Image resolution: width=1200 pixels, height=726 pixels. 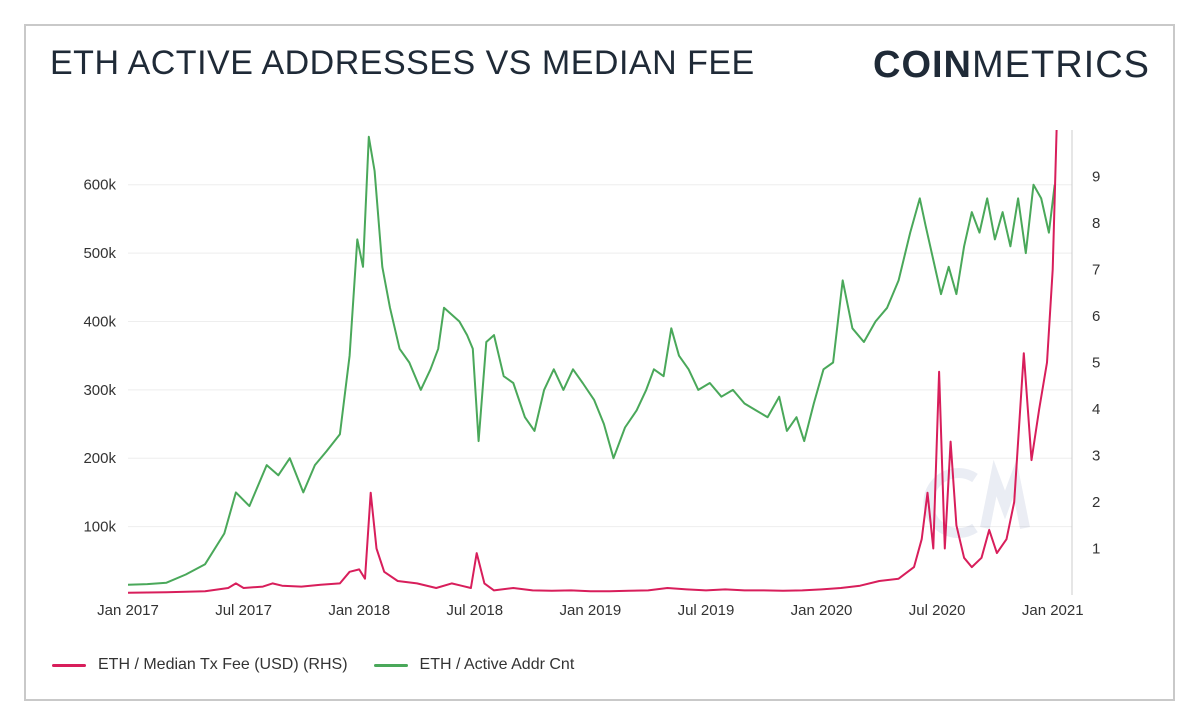 I want to click on right-y-axis: 1 2 3 4 5 6 7 8 9, so click(x=1085, y=362).